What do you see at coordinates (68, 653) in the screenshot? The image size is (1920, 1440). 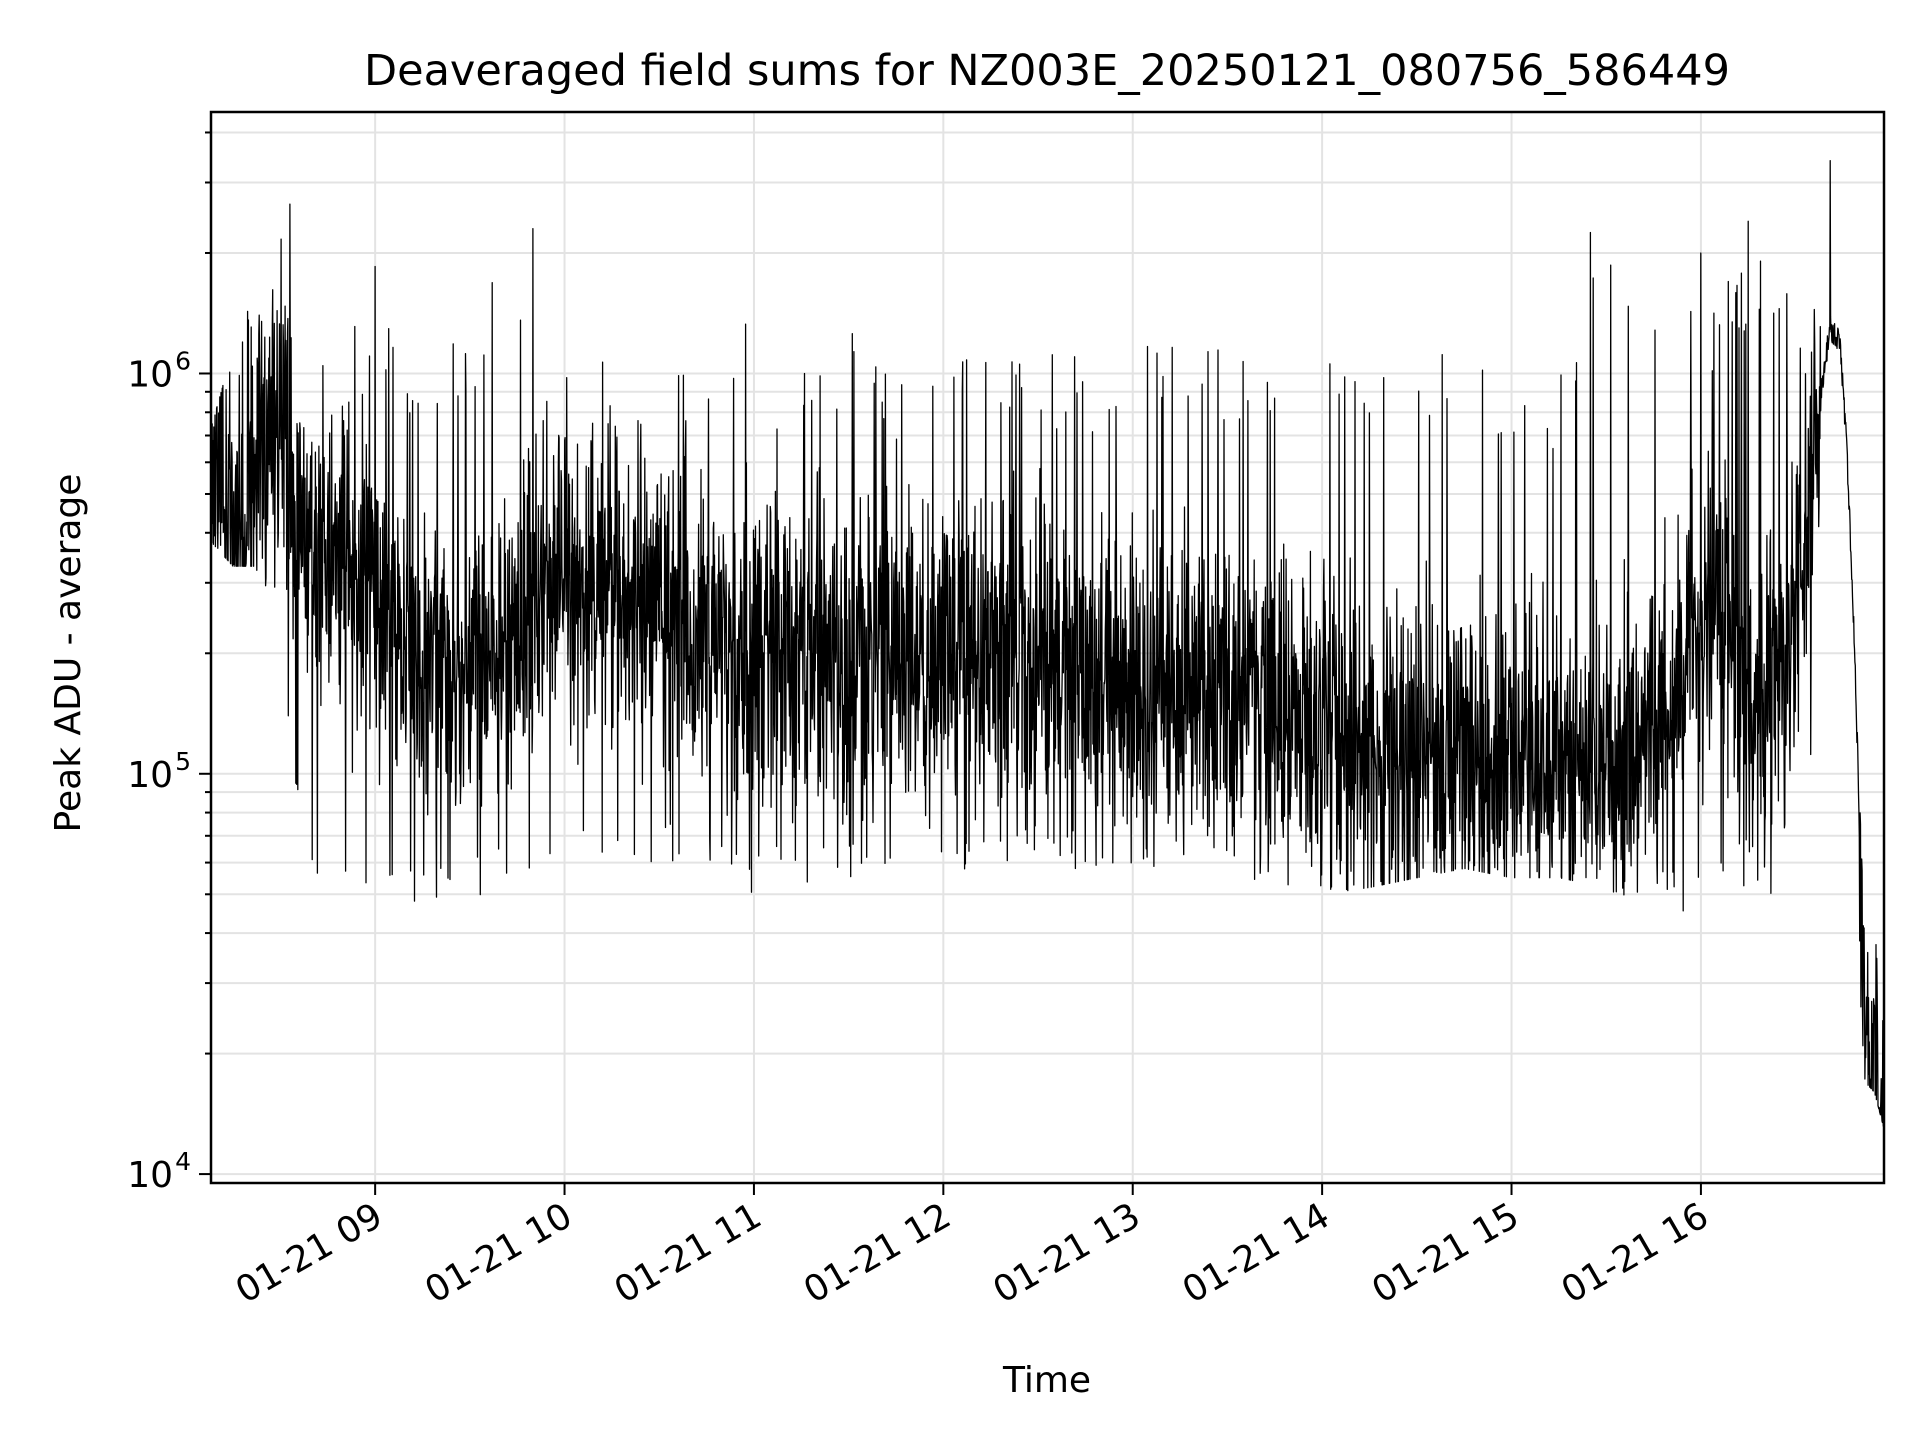 I see `y-axis-label: Peak ADU - average` at bounding box center [68, 653].